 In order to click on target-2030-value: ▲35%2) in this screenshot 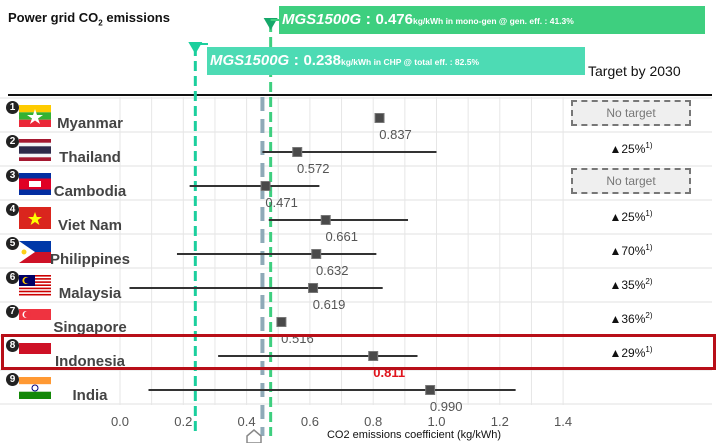, I will do `click(631, 284)`.